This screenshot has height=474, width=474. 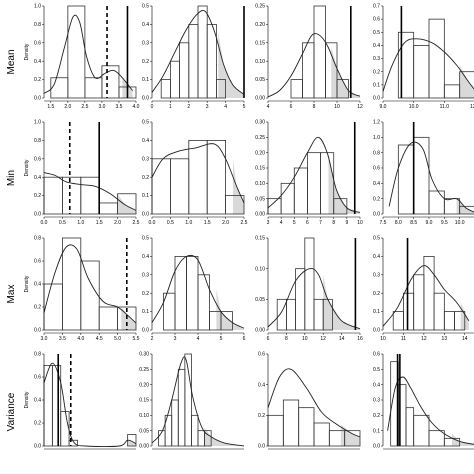 I want to click on x-tick-label: 4.0, so click(x=136, y=107).